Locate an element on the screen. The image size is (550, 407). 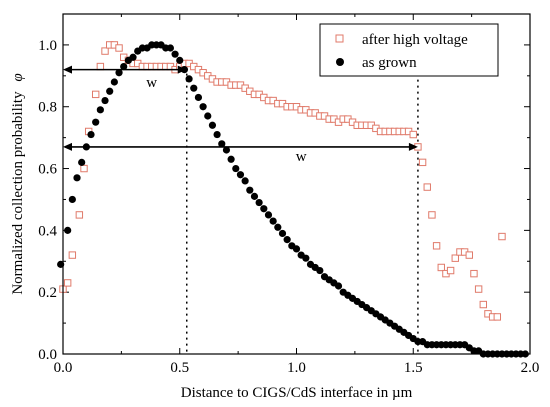
legend-marker-after-high-voltage is located at coordinates (339, 38).